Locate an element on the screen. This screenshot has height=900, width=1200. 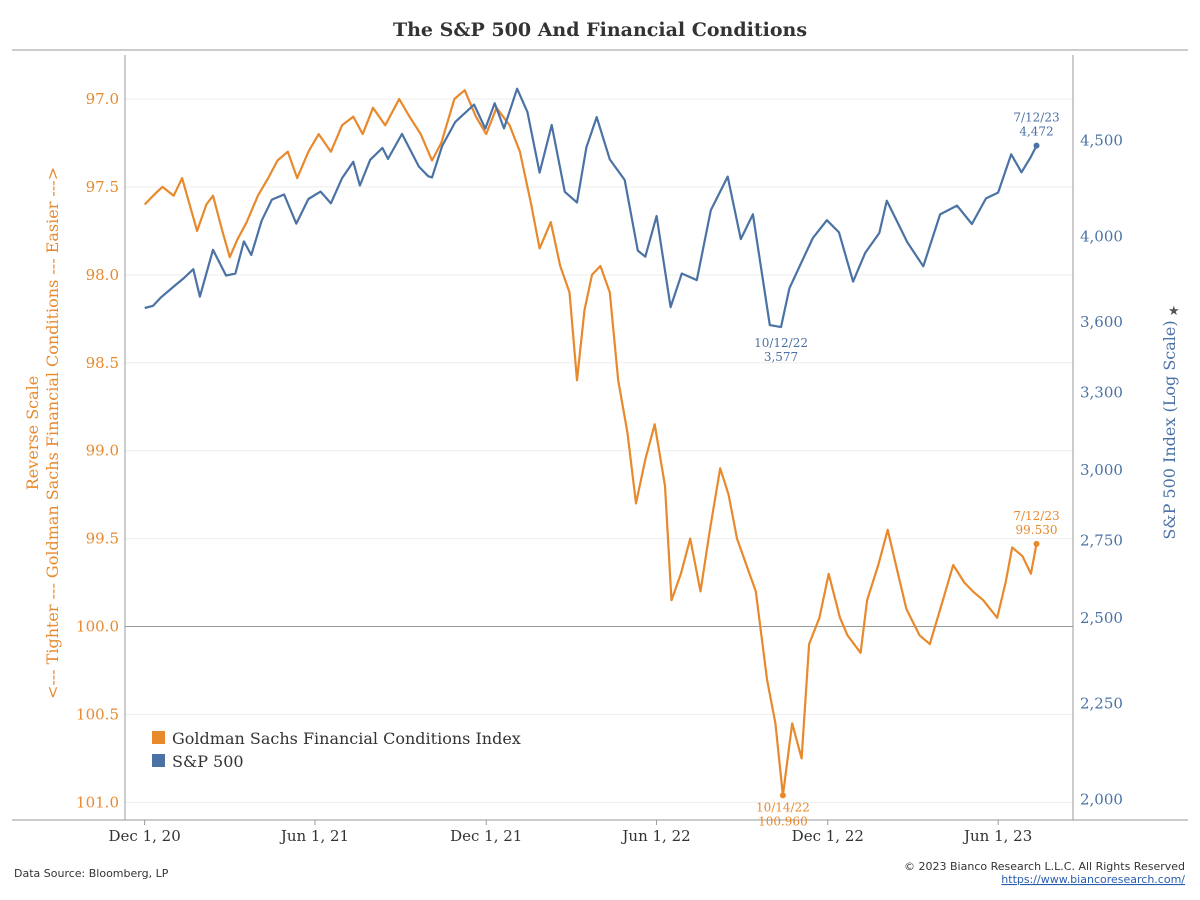
x-tick-label: Jun 1, 22 is located at coordinates (655, 836).